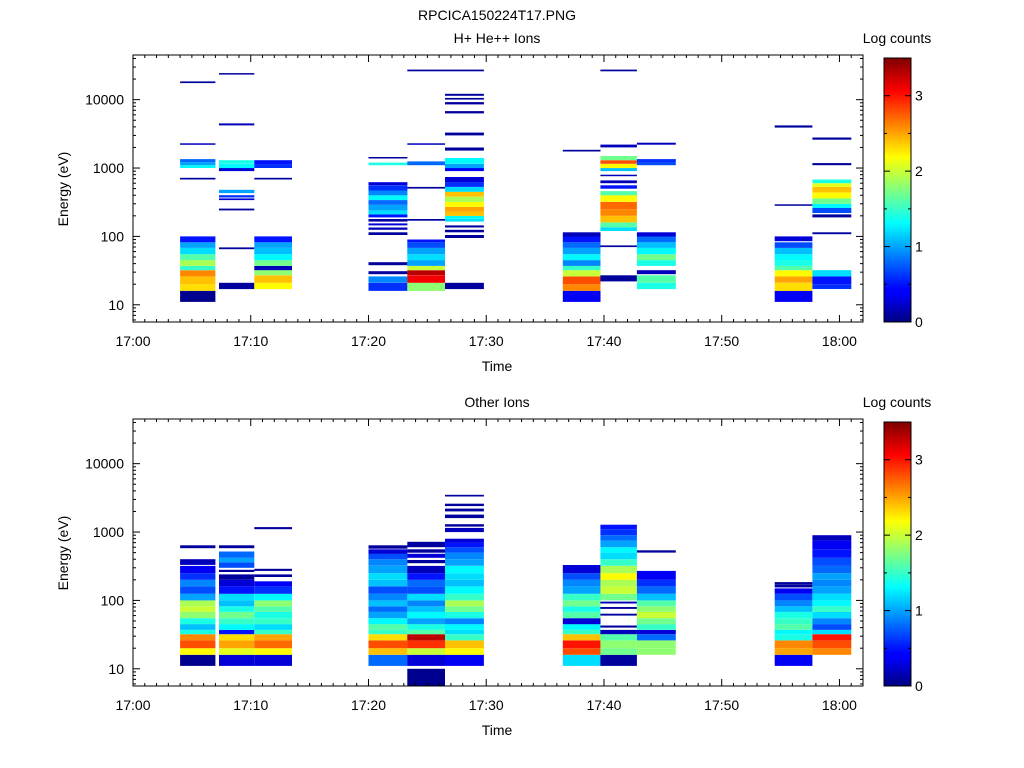  What do you see at coordinates (897, 38) in the screenshot?
I see `colorbar-label: Log counts` at bounding box center [897, 38].